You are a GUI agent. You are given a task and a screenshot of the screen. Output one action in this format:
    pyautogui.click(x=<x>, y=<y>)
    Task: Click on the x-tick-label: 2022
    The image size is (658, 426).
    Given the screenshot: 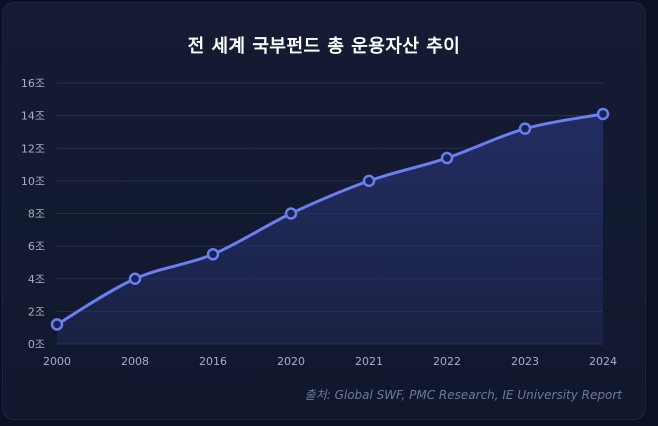 What is the action you would take?
    pyautogui.click(x=447, y=361)
    